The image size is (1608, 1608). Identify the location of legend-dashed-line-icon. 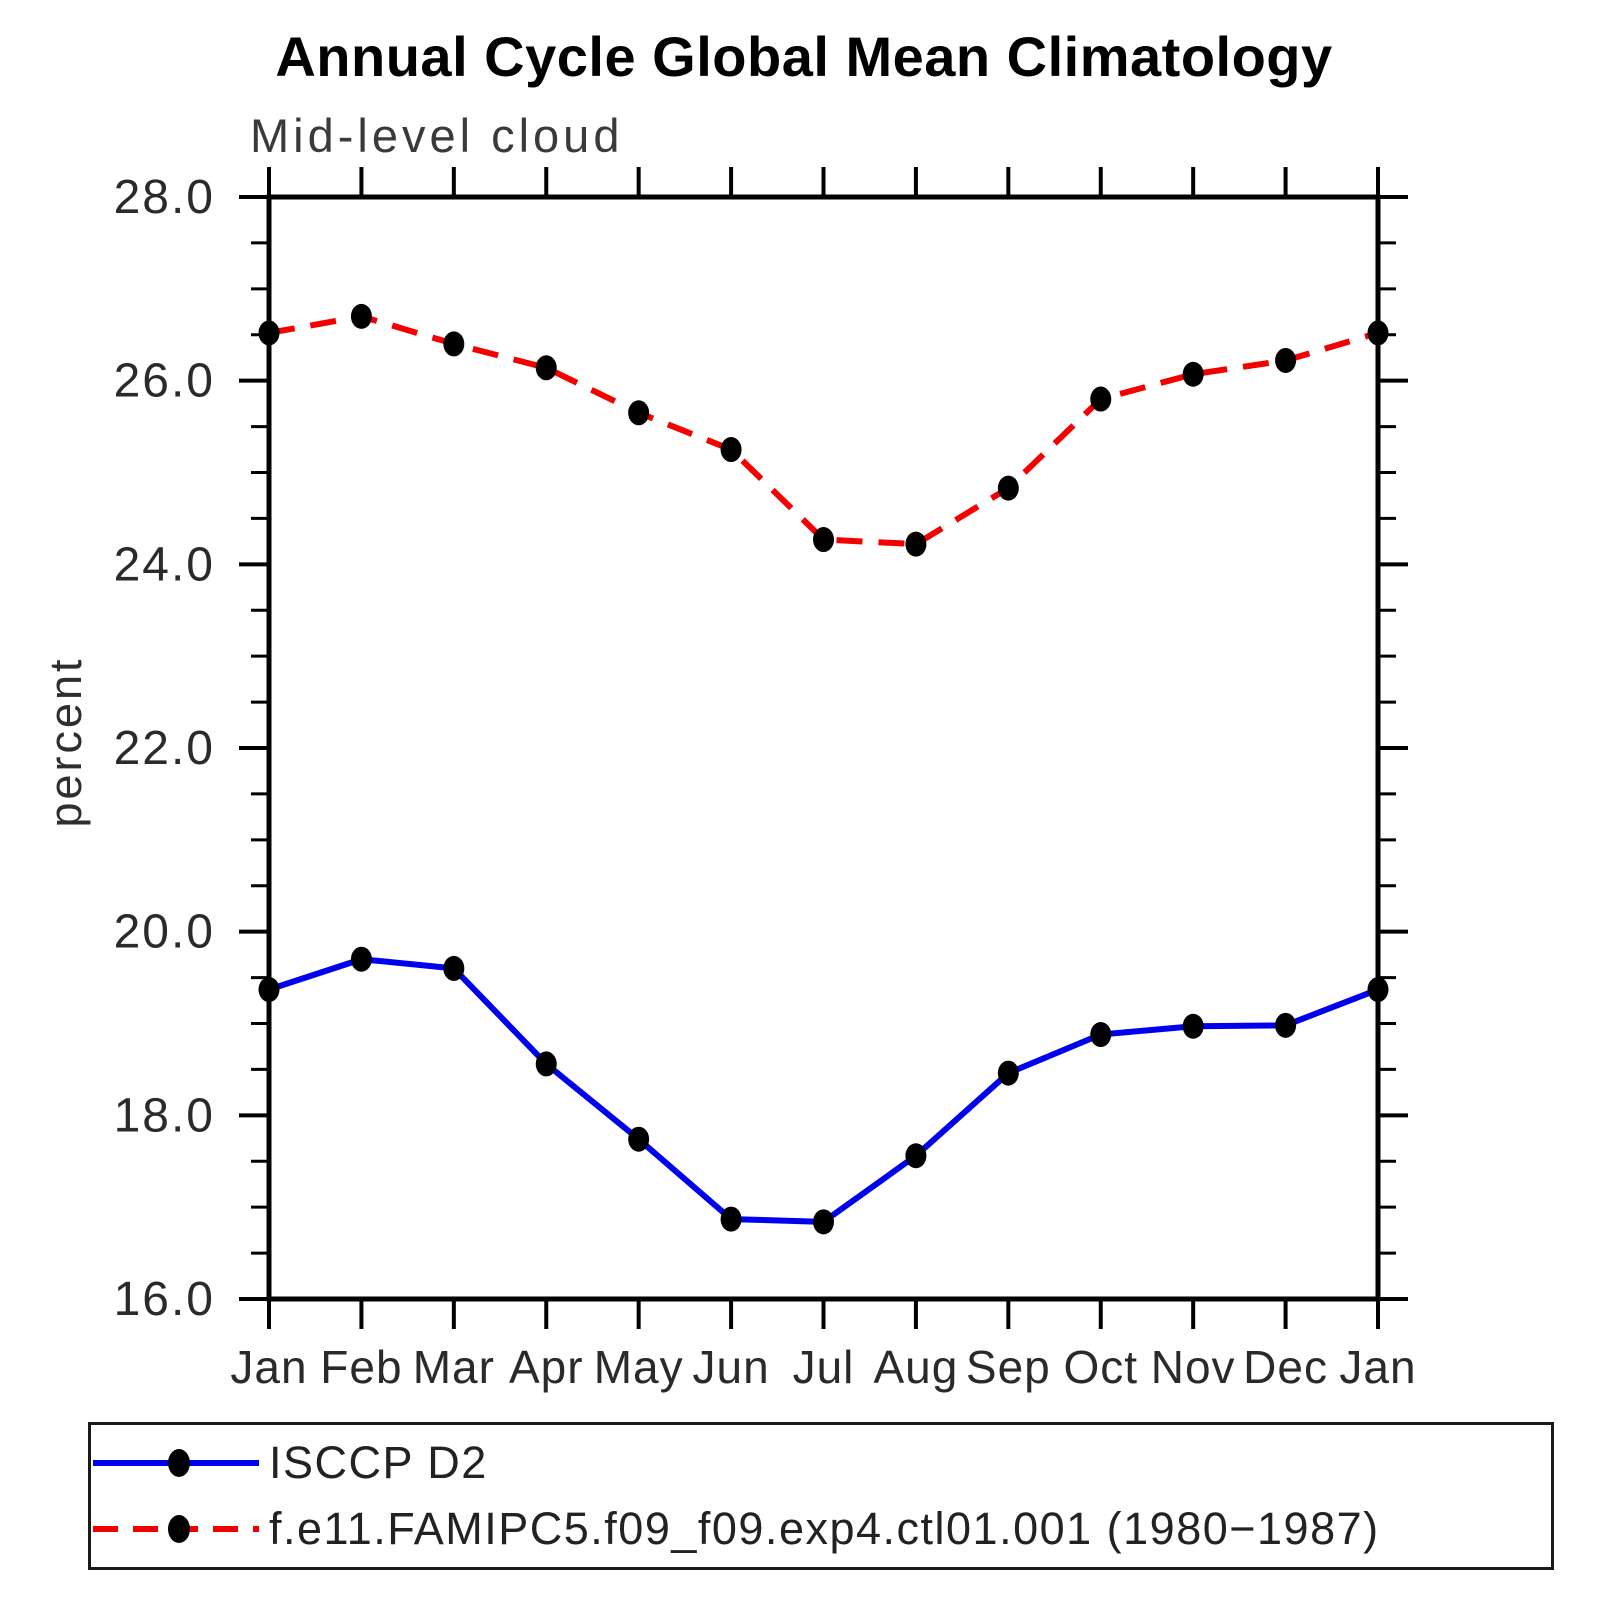
(176, 1529).